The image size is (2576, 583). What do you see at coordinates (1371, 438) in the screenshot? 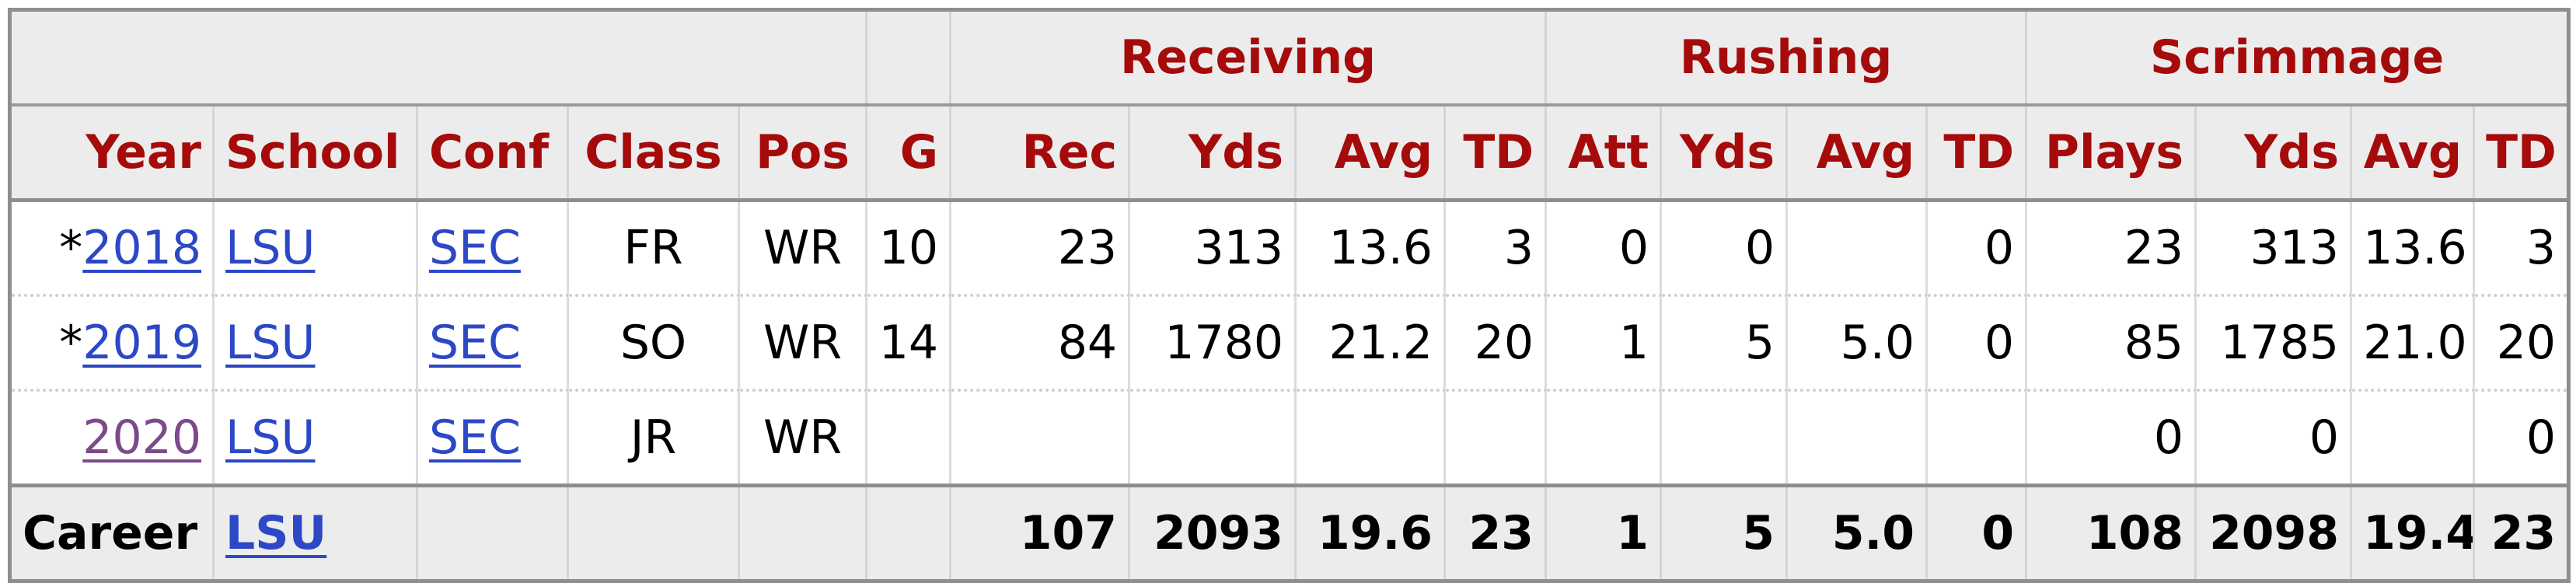
I see `rec-avg-cell` at bounding box center [1371, 438].